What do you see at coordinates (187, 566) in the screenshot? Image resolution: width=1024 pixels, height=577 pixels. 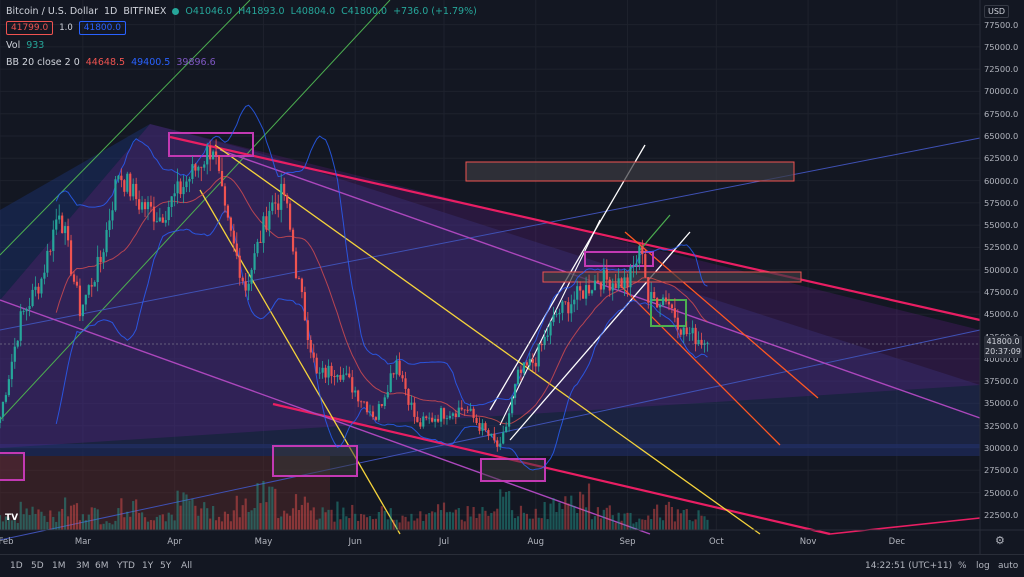 I see `range-button-all: All` at bounding box center [187, 566].